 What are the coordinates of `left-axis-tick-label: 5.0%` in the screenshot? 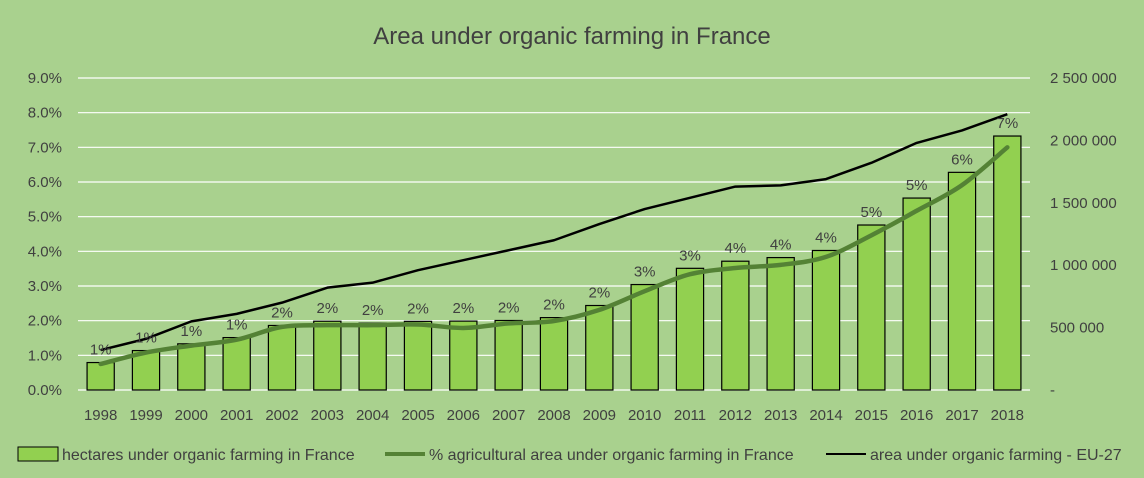 It's located at (45, 217).